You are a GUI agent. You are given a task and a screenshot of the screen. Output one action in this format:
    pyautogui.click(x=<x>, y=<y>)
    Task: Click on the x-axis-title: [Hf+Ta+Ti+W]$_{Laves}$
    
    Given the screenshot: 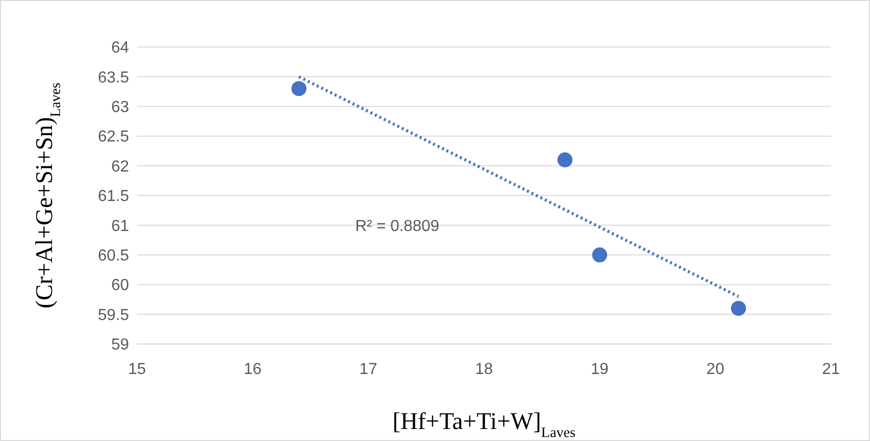 What is the action you would take?
    pyautogui.click(x=484, y=425)
    